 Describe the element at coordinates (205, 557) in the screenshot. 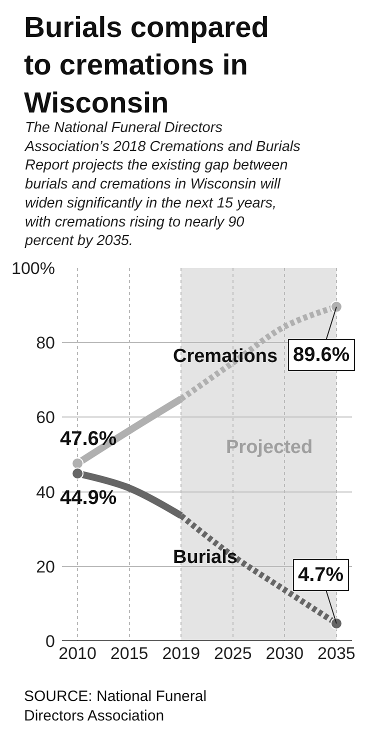

I see `series-label: Burials` at that location.